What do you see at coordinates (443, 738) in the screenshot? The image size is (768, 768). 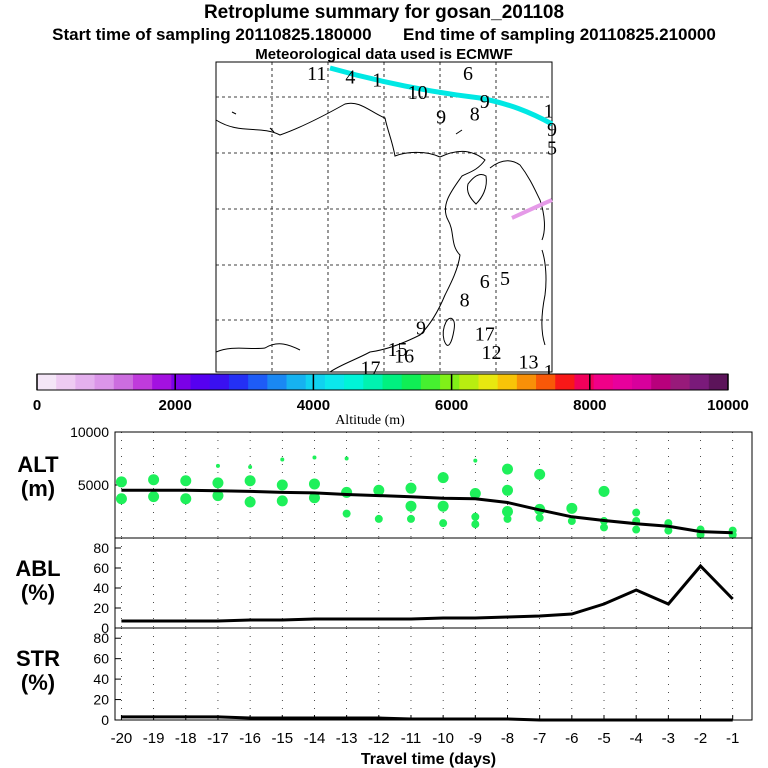 I see `x-tick-label: -10` at bounding box center [443, 738].